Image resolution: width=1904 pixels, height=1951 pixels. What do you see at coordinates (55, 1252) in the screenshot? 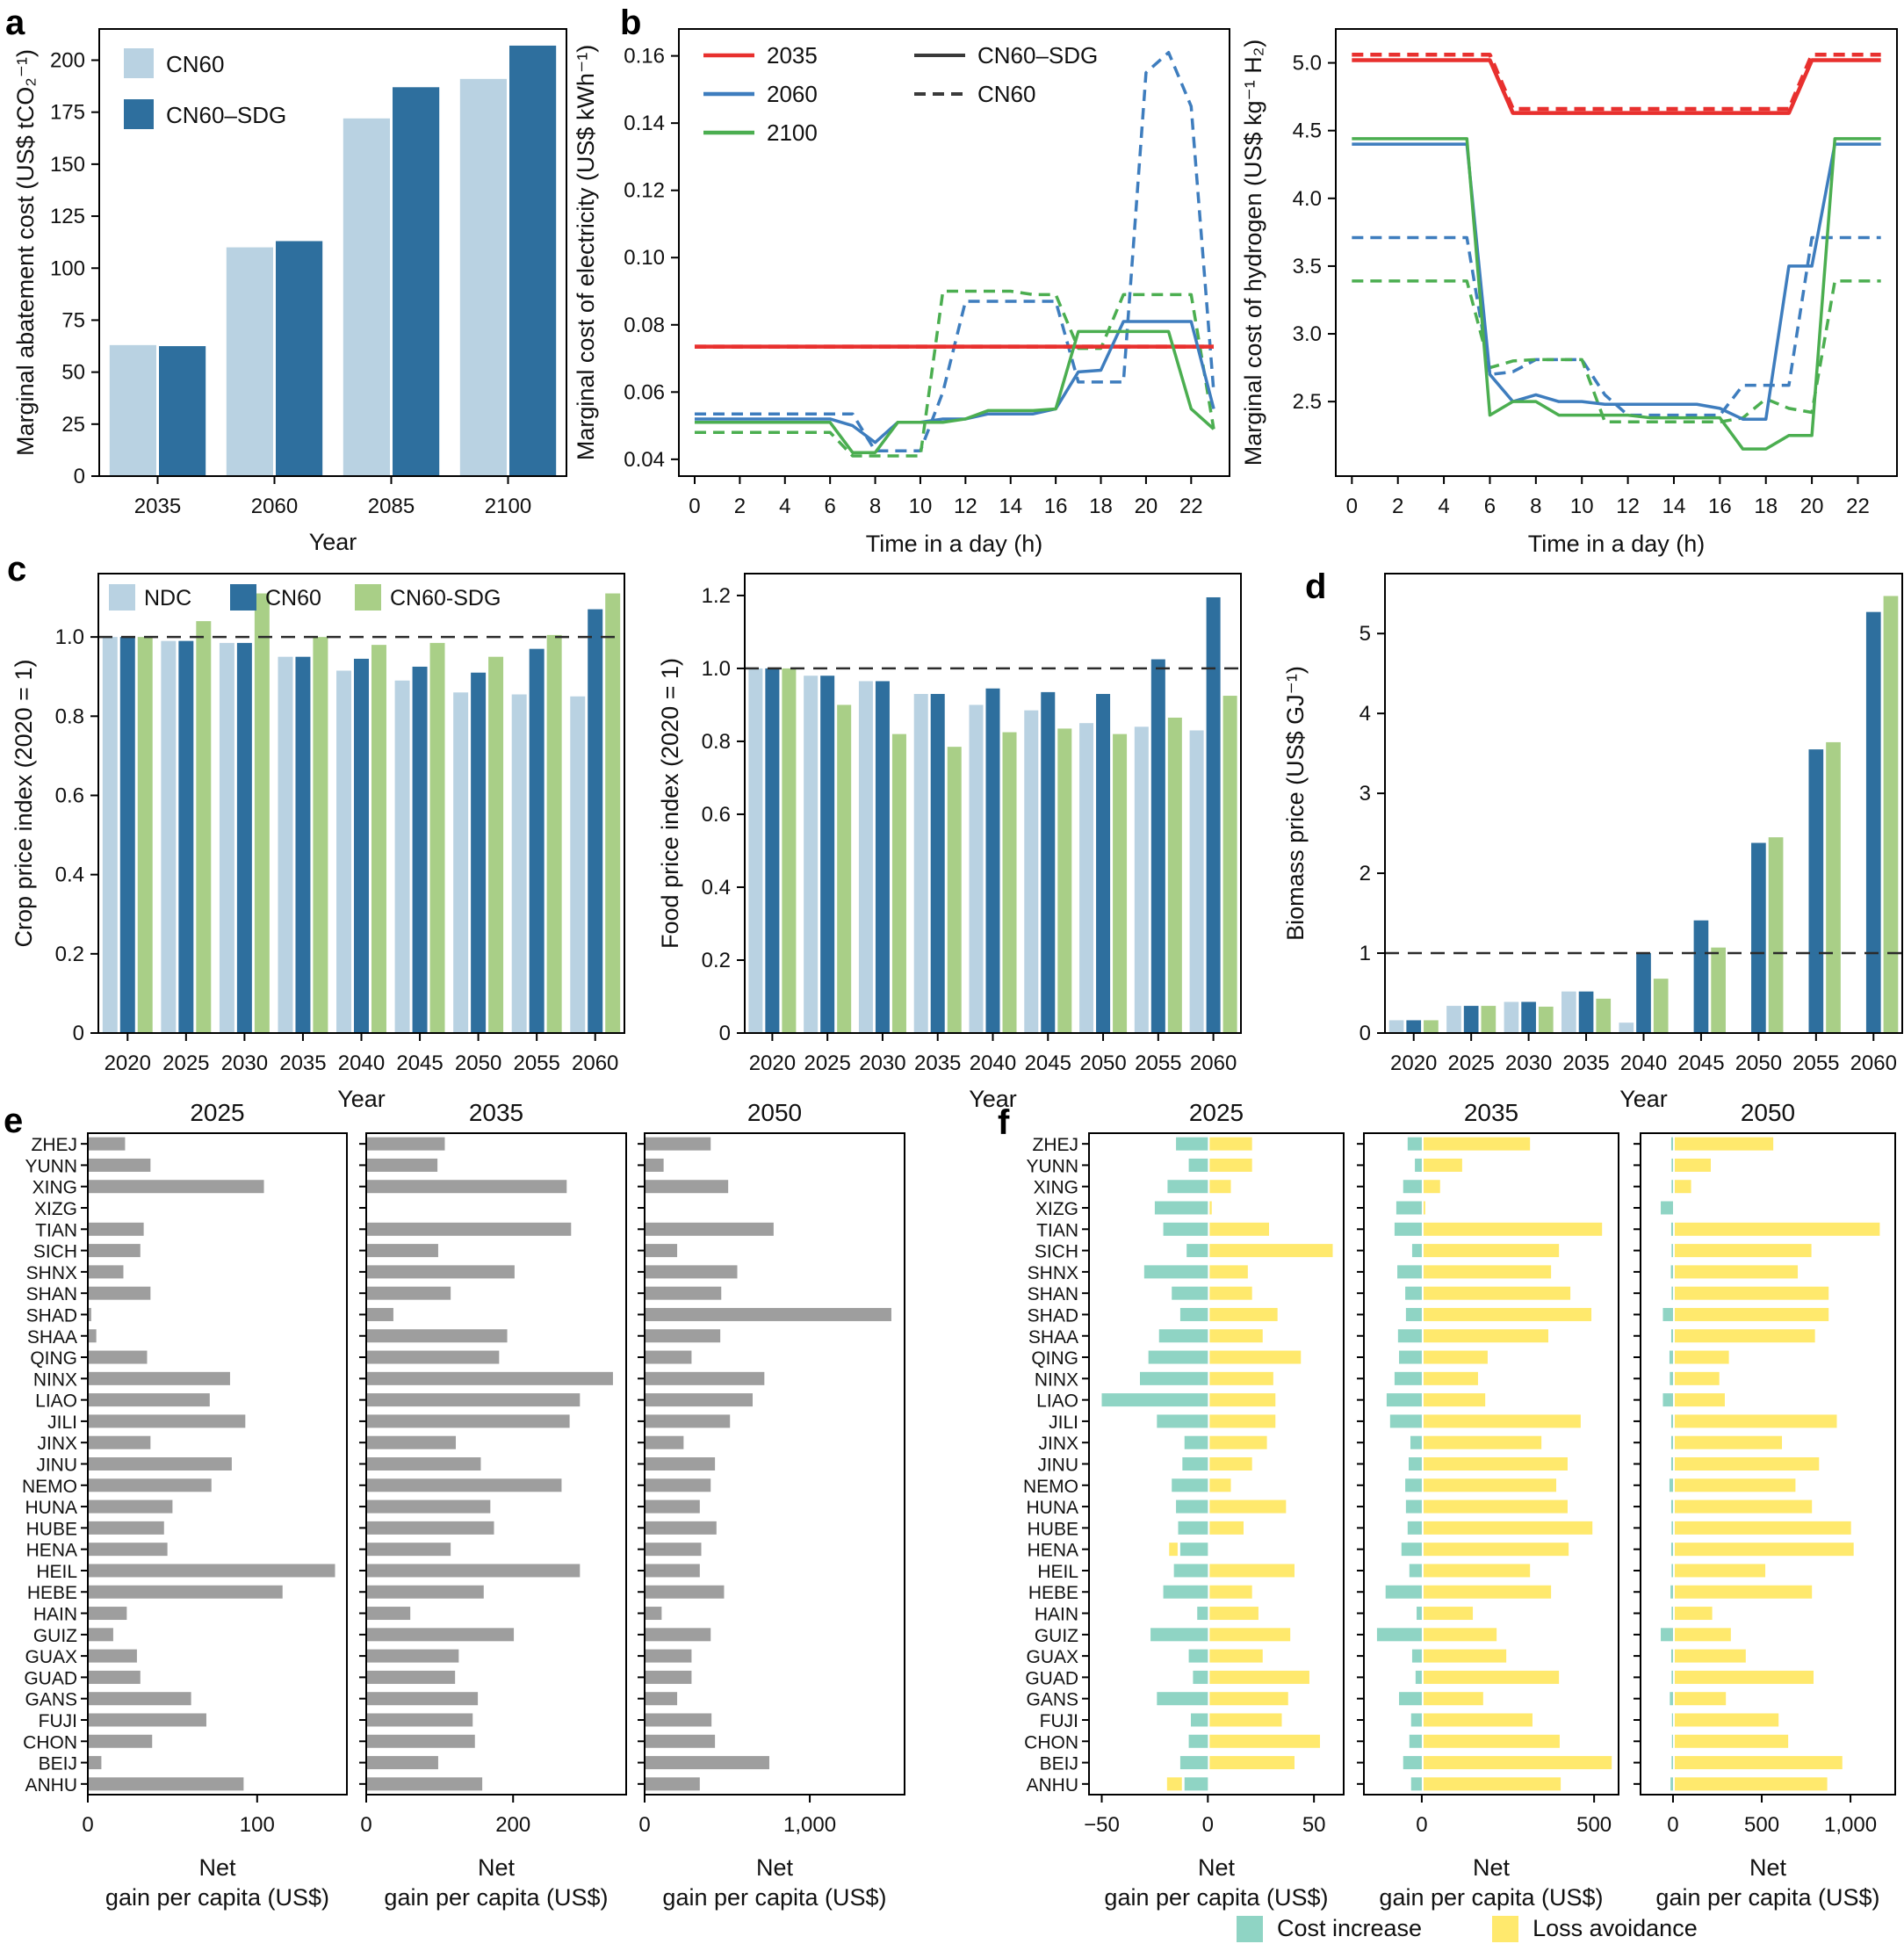
I see `svg-text: SICH` at bounding box center [55, 1252].